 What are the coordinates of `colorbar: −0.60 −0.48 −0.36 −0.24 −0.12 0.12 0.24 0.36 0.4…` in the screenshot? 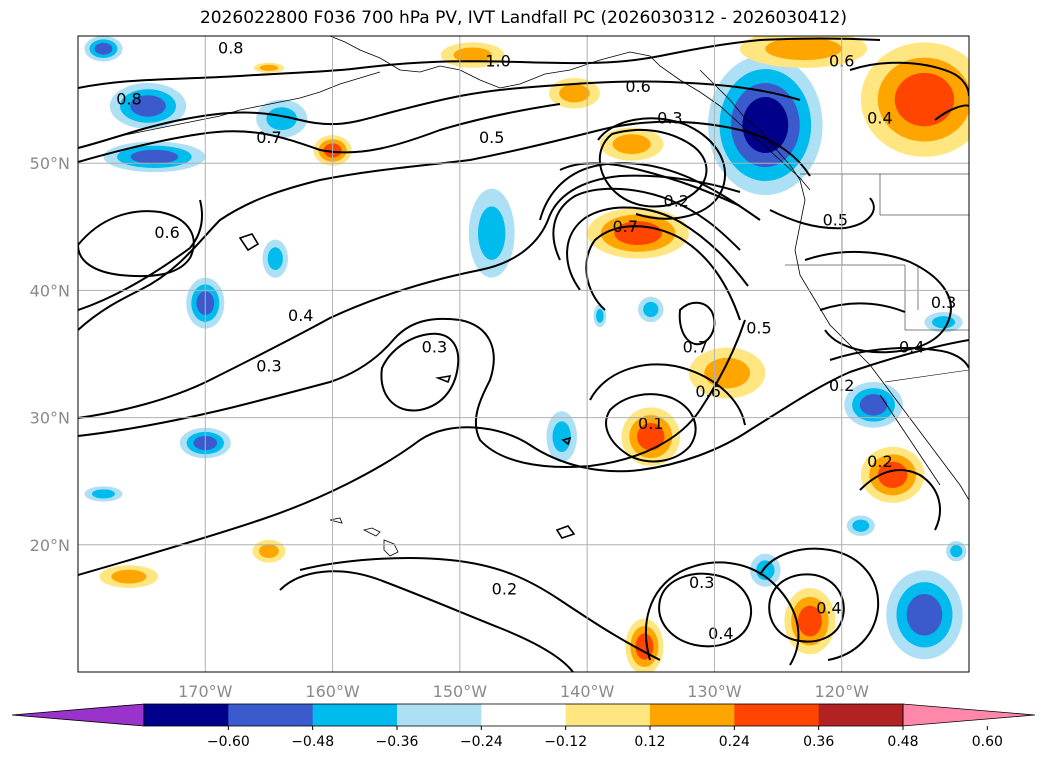 It's located at (523, 726).